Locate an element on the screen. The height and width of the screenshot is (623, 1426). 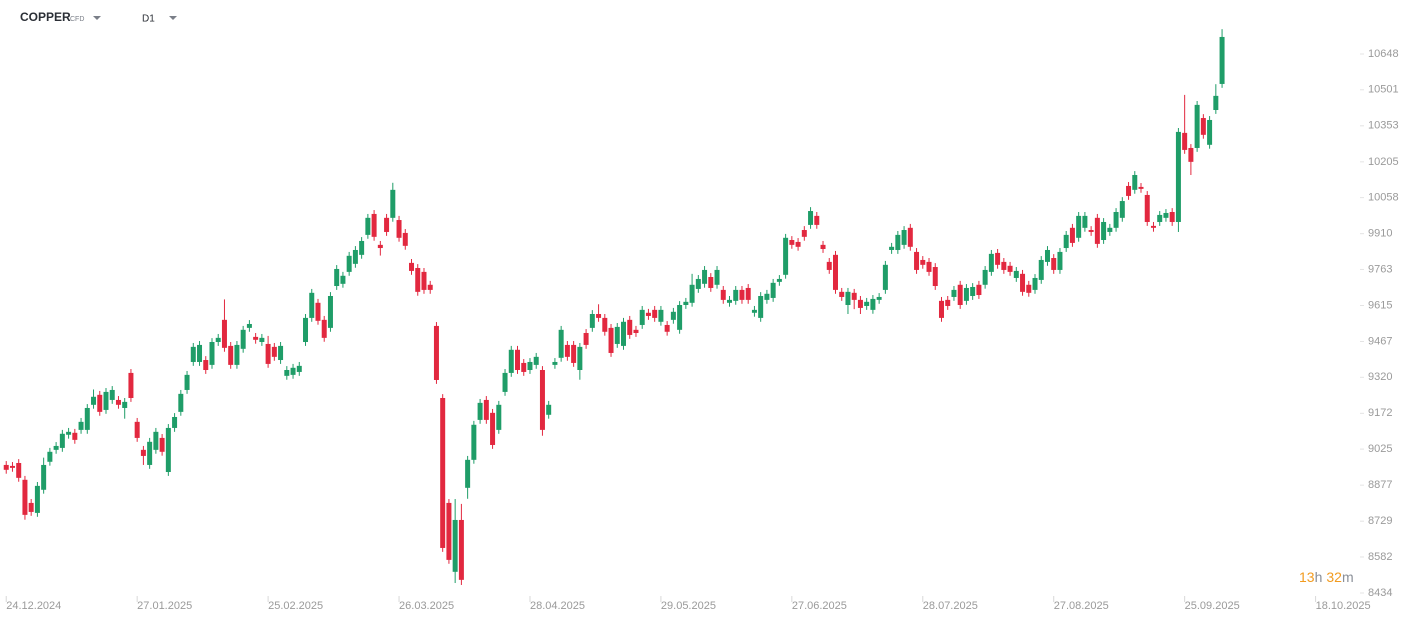
y-tick-label: 10058 is located at coordinates (1383, 198).